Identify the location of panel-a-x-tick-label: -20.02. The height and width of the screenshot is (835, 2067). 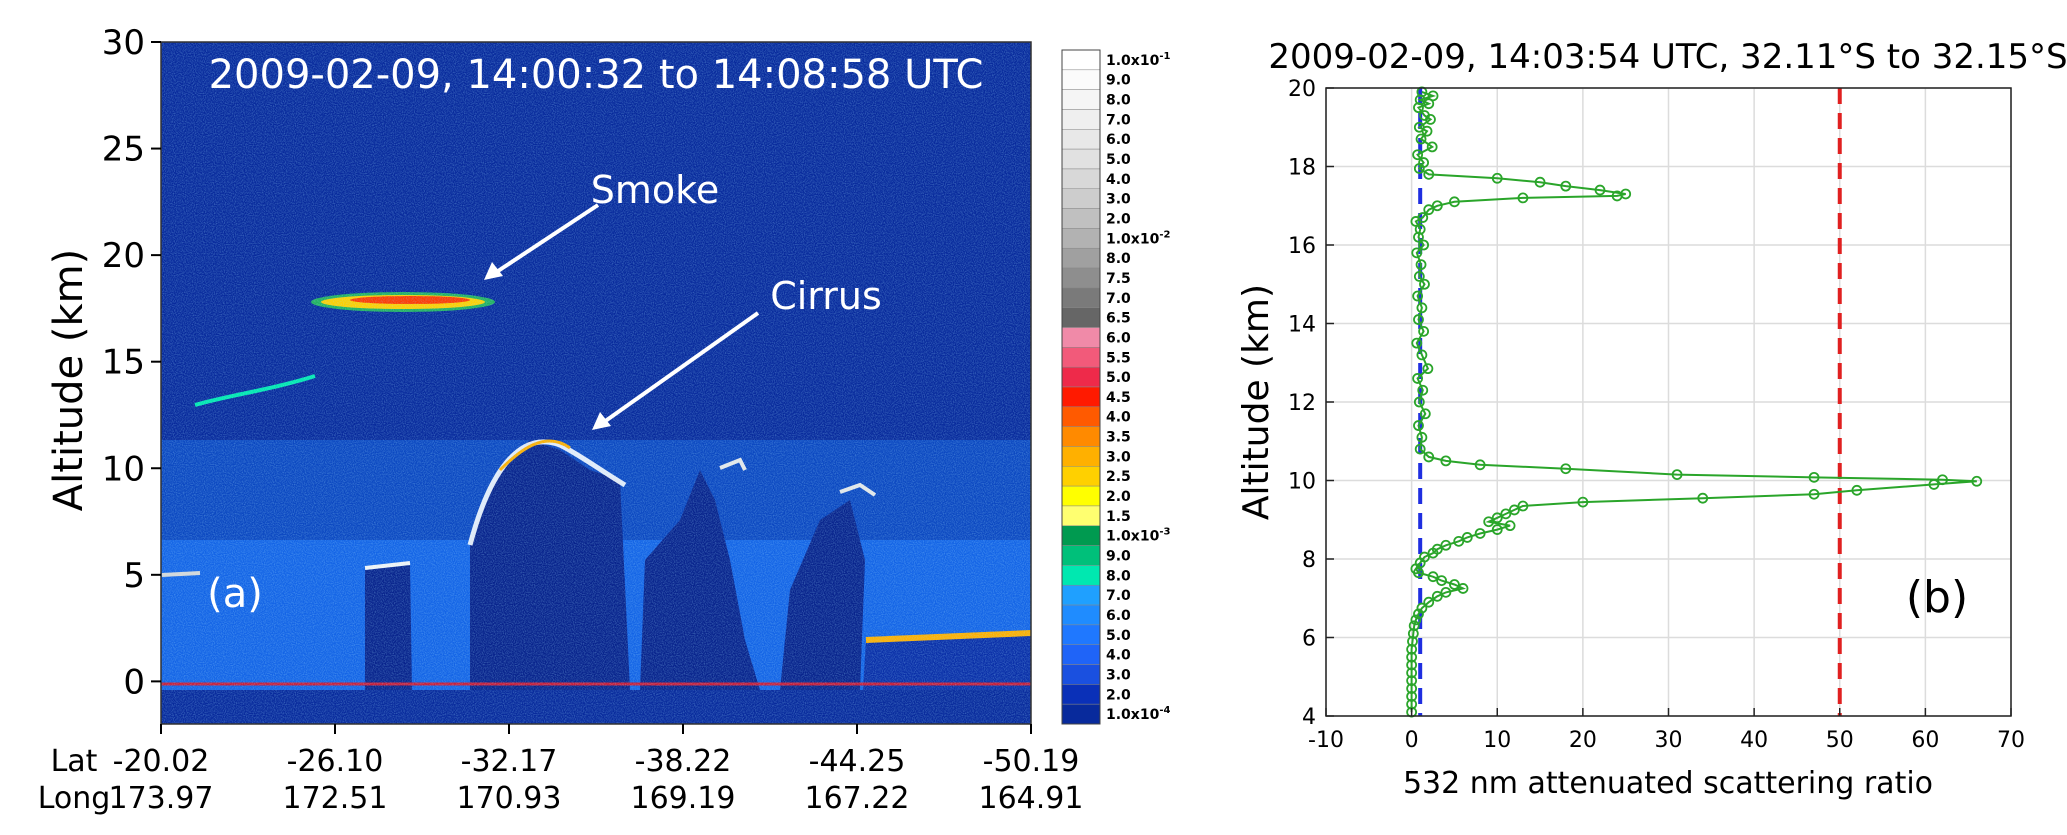
(161, 761).